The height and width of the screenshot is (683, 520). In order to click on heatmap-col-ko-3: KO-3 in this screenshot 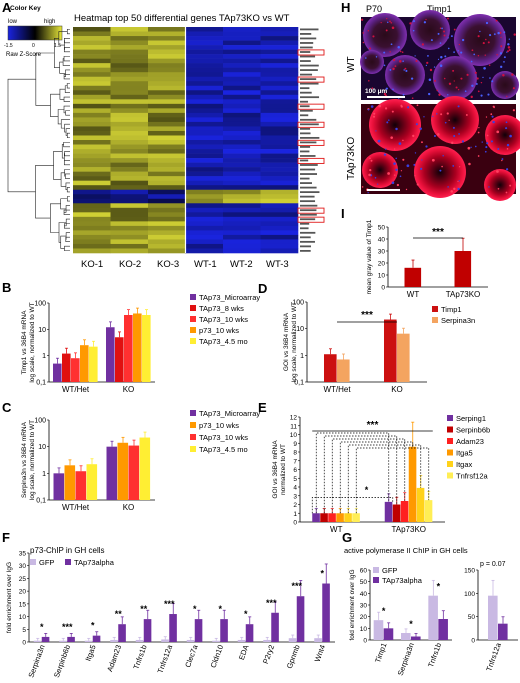, I will do `click(168, 264)`.